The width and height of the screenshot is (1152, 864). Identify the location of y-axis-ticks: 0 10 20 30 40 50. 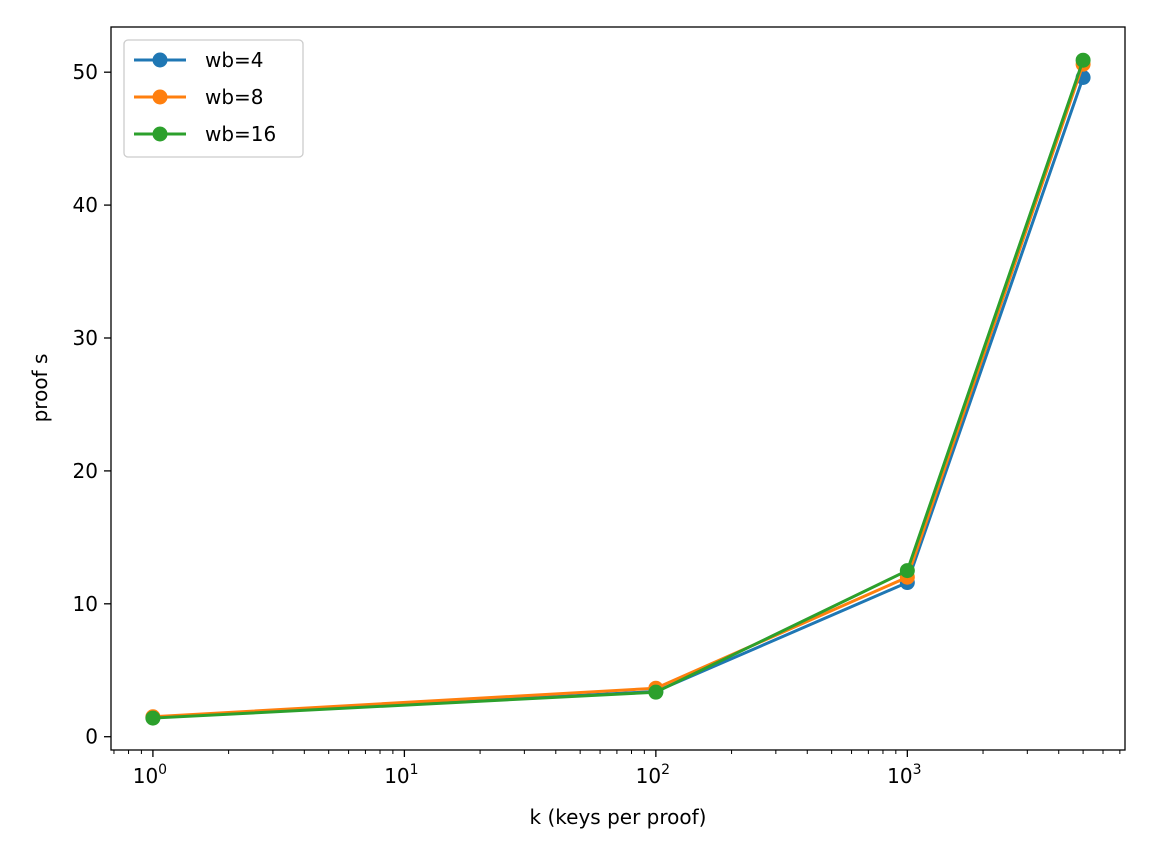
(92, 404).